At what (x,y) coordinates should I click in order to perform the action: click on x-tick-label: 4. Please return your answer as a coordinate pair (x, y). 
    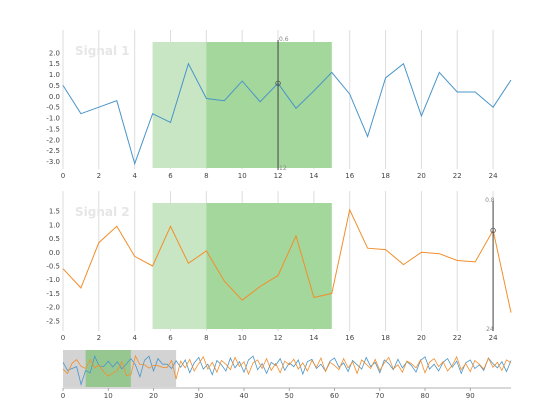
    Looking at the image, I should click on (134, 176).